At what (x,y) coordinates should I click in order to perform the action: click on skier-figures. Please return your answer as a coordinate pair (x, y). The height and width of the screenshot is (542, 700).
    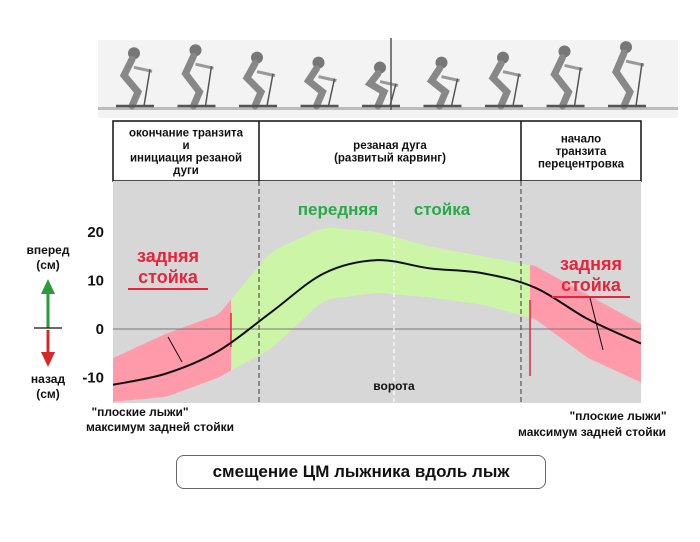
    Looking at the image, I should click on (381, 74).